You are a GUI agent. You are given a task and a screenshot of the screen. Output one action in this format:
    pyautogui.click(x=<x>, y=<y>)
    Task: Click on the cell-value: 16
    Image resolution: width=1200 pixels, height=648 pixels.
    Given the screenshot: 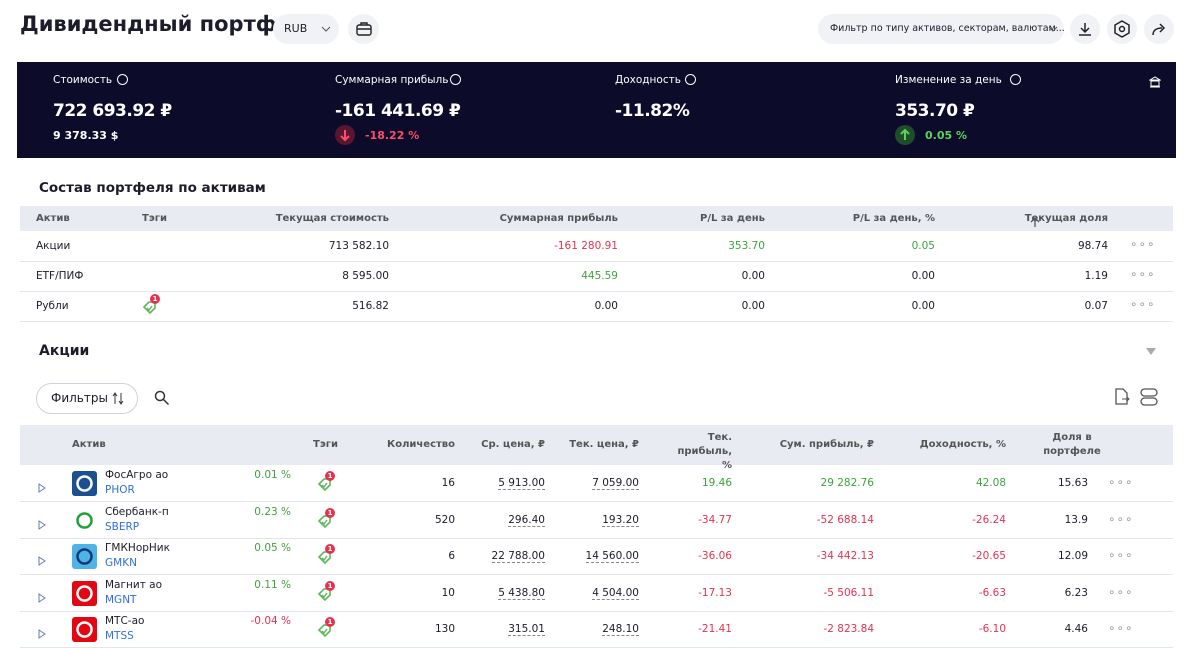 What is the action you would take?
    pyautogui.click(x=448, y=483)
    